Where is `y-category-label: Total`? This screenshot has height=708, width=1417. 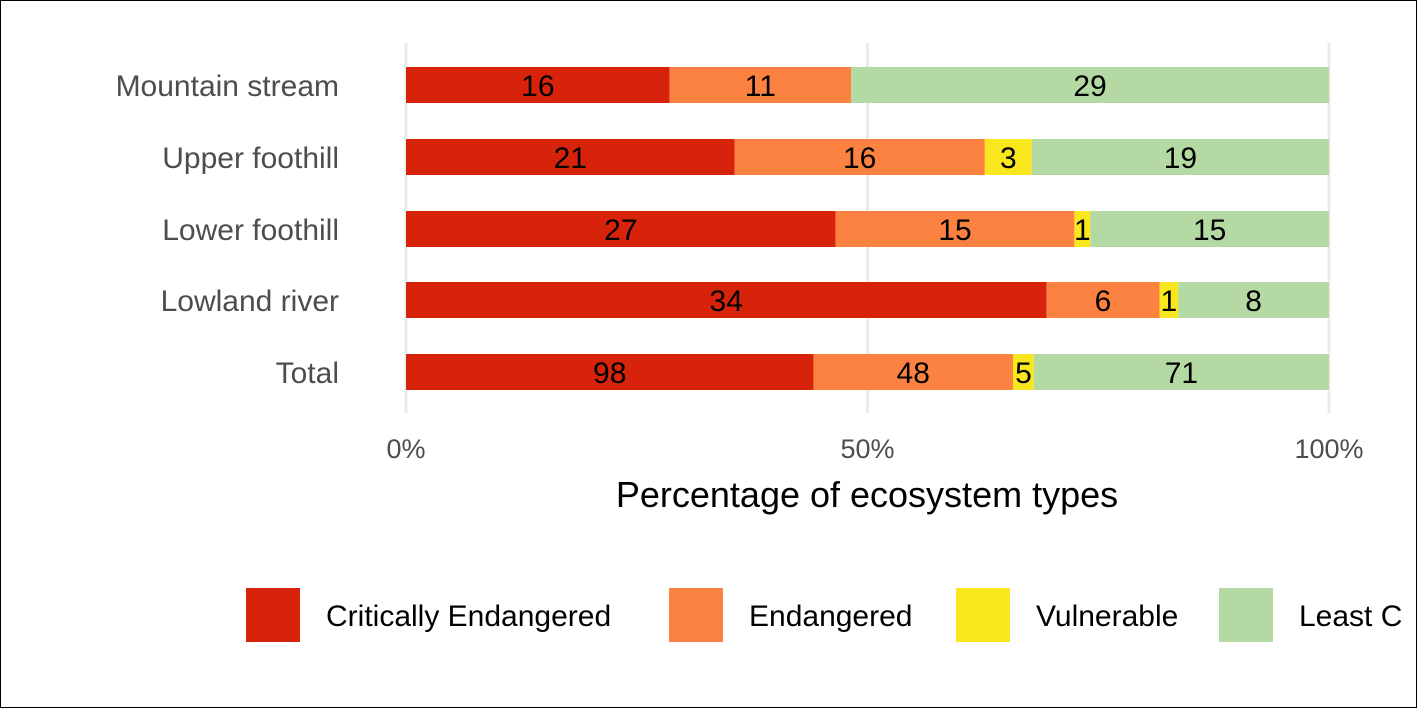
y-category-label: Total is located at coordinates (307, 373).